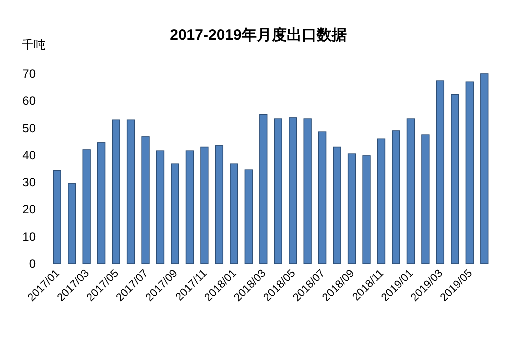 This screenshot has height=344, width=517. What do you see at coordinates (258, 35) in the screenshot?
I see `chart-title: 2017-2019年月度出口数据` at bounding box center [258, 35].